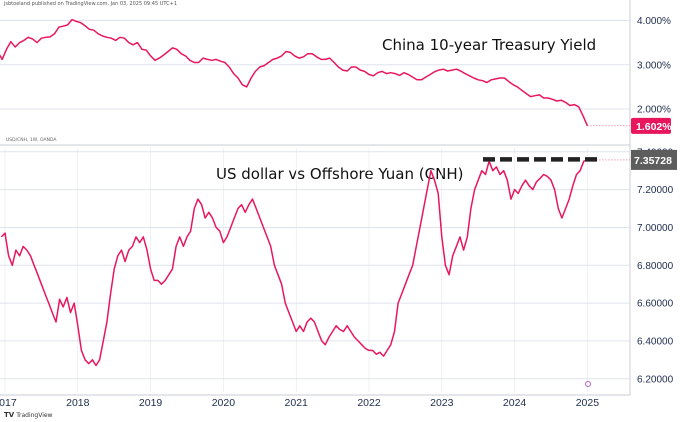 This screenshot has height=422, width=680. I want to click on y-tick-label-fx: 6.60000, so click(655, 304).